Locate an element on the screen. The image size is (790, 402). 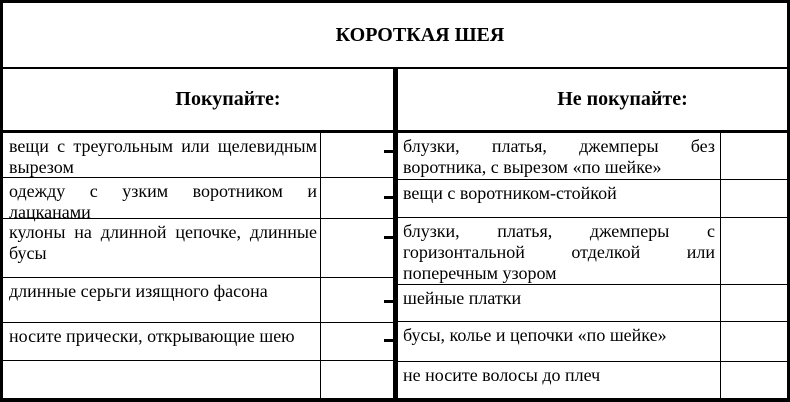
table-row: носите прически, открывающие шею is located at coordinates (198, 342).